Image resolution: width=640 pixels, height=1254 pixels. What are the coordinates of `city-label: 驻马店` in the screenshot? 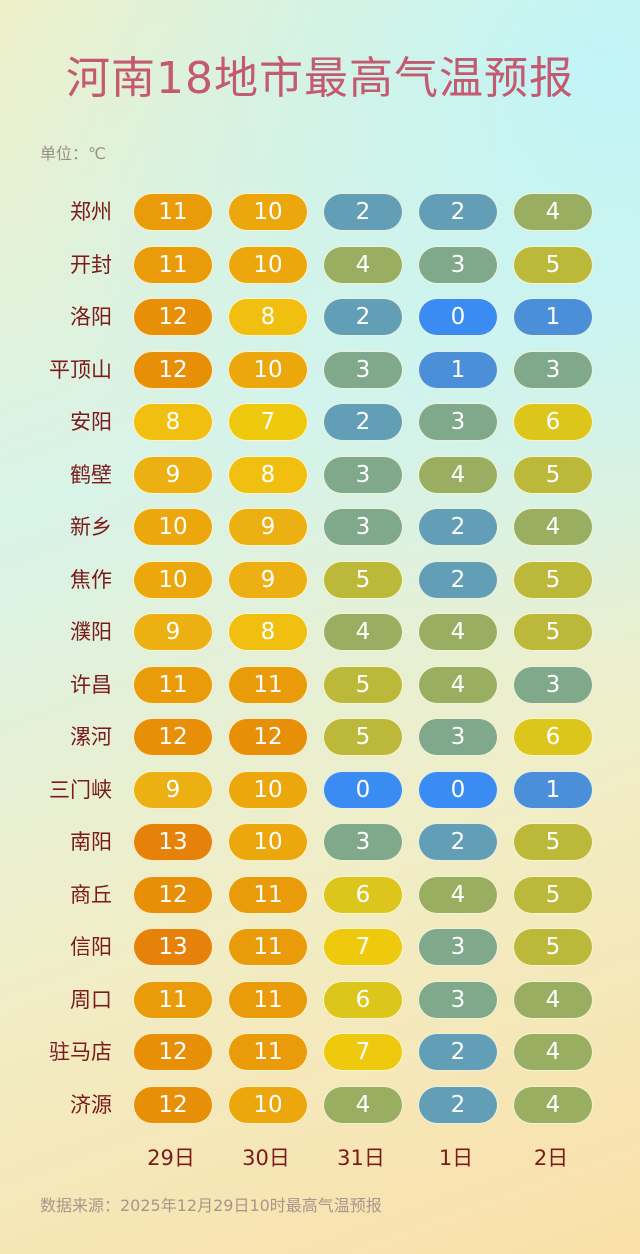 It's located at (80, 1052).